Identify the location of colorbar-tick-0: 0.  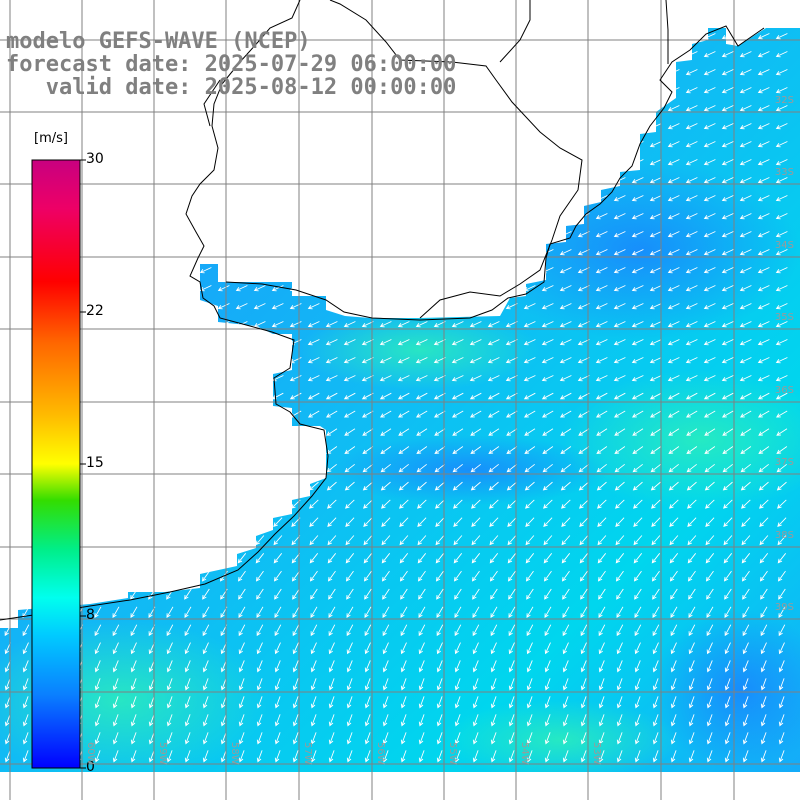
(90, 767).